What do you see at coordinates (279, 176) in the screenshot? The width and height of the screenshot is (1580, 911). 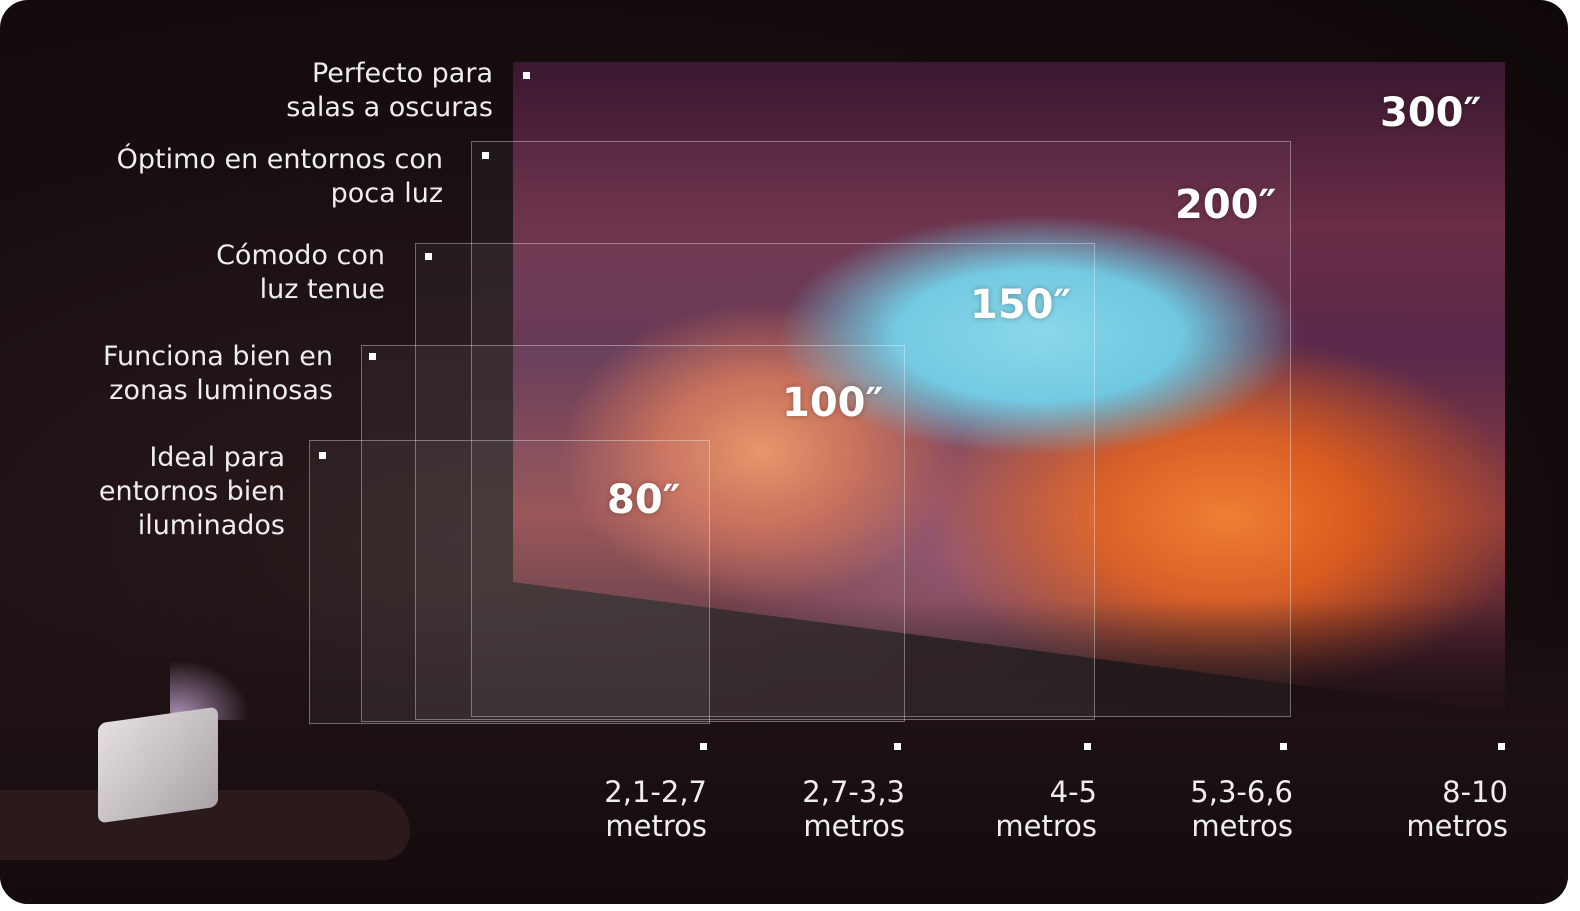 I see `lighting-label-low-light: Óptimo en entornos con poca luz` at bounding box center [279, 176].